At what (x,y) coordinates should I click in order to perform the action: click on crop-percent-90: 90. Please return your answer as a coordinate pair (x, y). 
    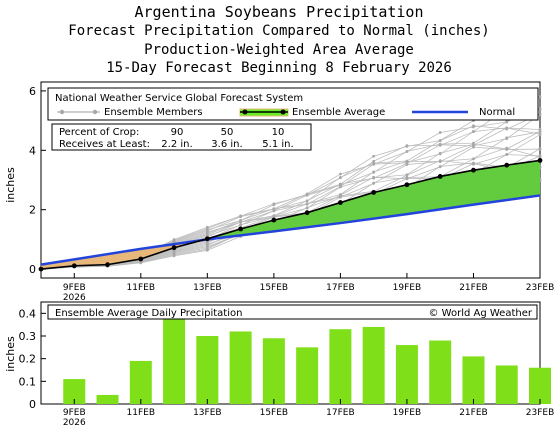
    Looking at the image, I should click on (177, 132).